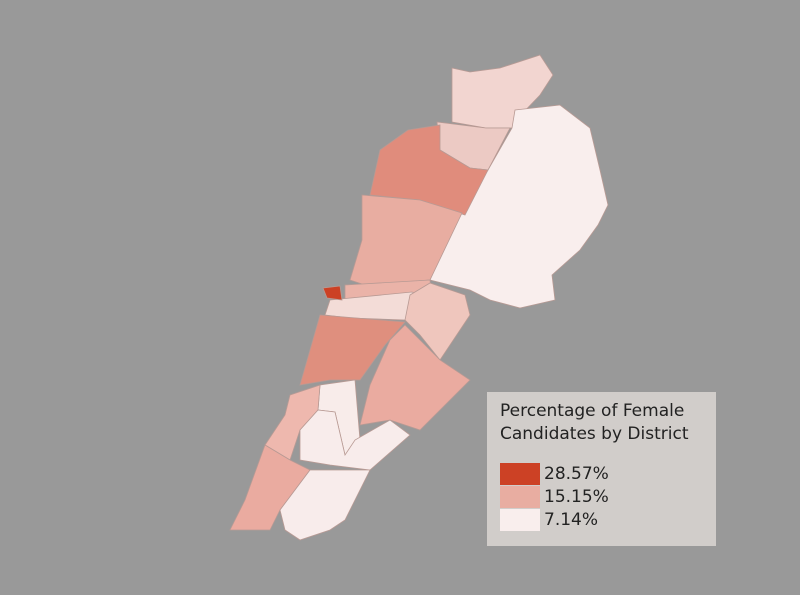  I want to click on legend-item: 7.14%, so click(602, 519).